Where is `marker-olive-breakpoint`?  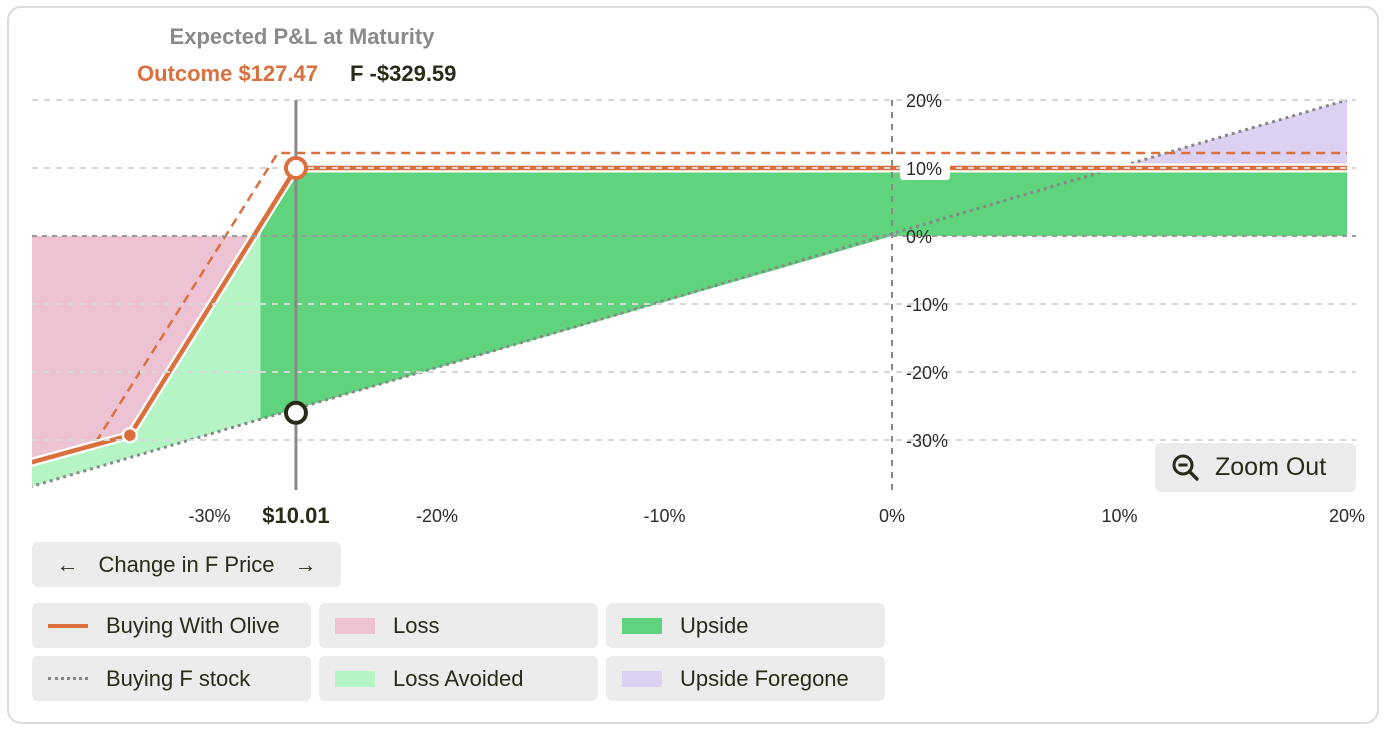
marker-olive-breakpoint is located at coordinates (130, 435).